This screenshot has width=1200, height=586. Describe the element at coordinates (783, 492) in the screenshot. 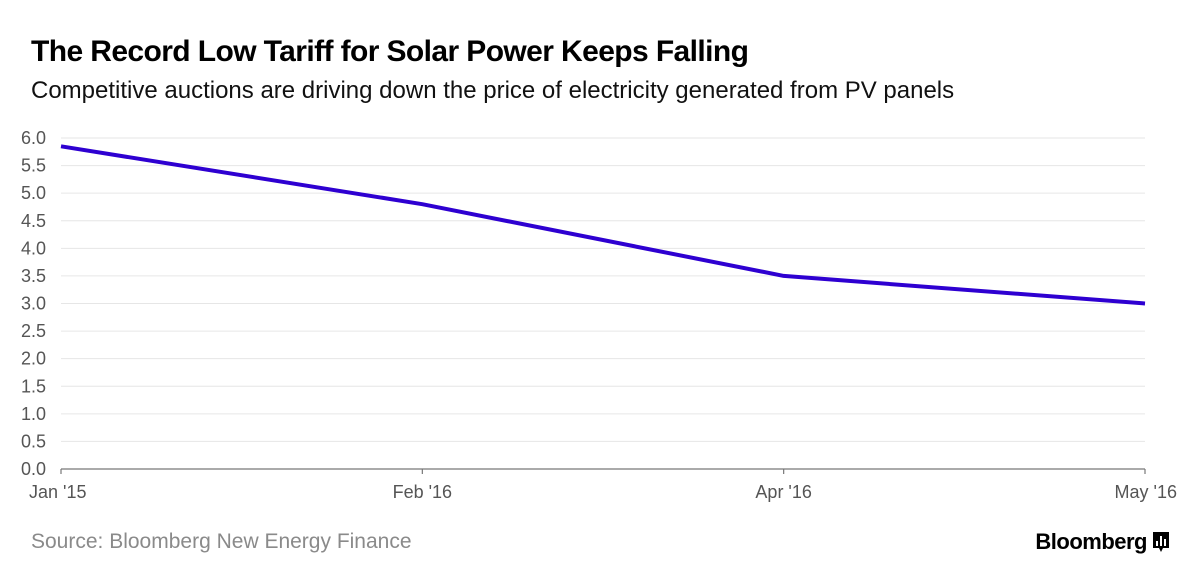

I see `x-tick-label: Apr '16` at that location.